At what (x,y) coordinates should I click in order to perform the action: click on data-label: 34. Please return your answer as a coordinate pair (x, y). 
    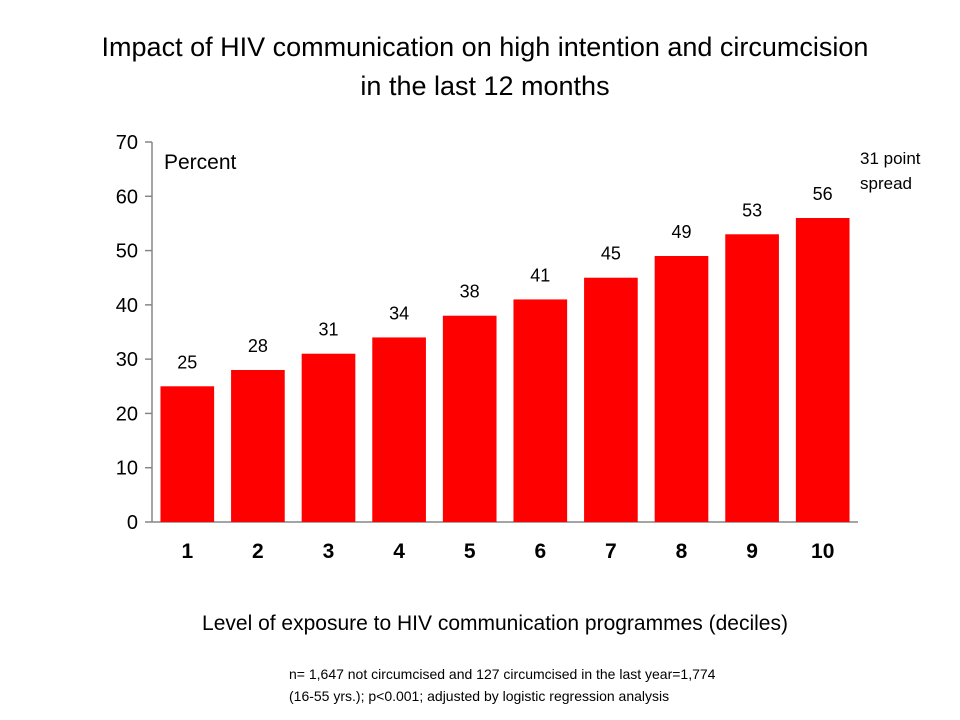
    Looking at the image, I should click on (399, 313).